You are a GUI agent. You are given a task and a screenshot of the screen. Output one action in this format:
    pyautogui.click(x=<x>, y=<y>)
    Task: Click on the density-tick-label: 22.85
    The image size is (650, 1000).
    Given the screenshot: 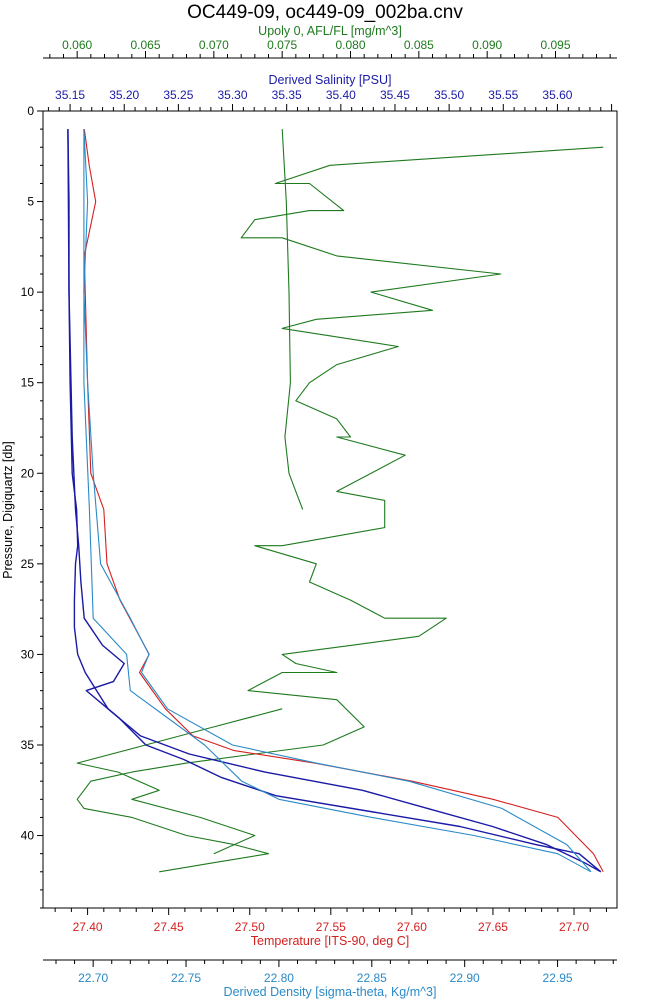 What is the action you would take?
    pyautogui.click(x=372, y=978)
    